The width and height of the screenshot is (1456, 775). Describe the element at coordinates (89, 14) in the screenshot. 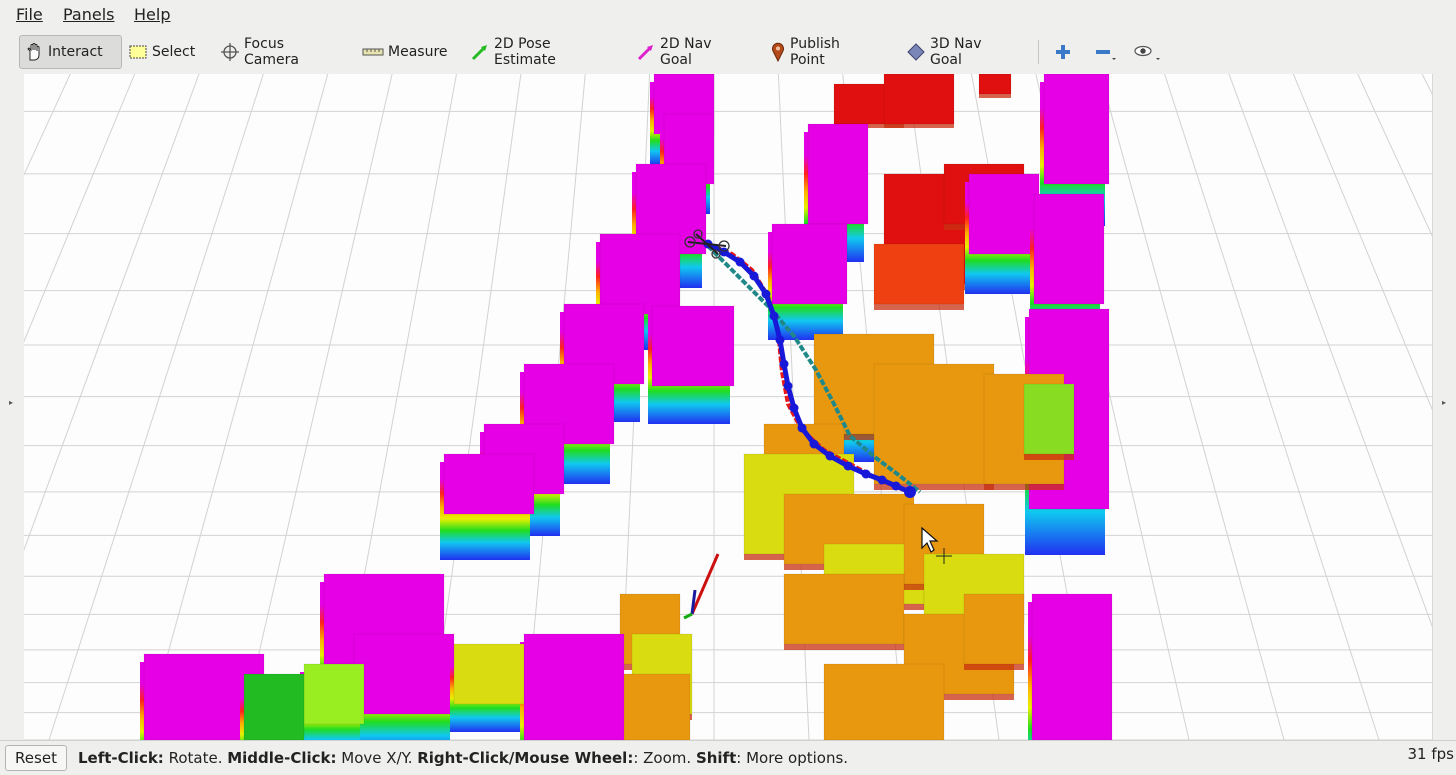

I see `menu-panels: Panels` at that location.